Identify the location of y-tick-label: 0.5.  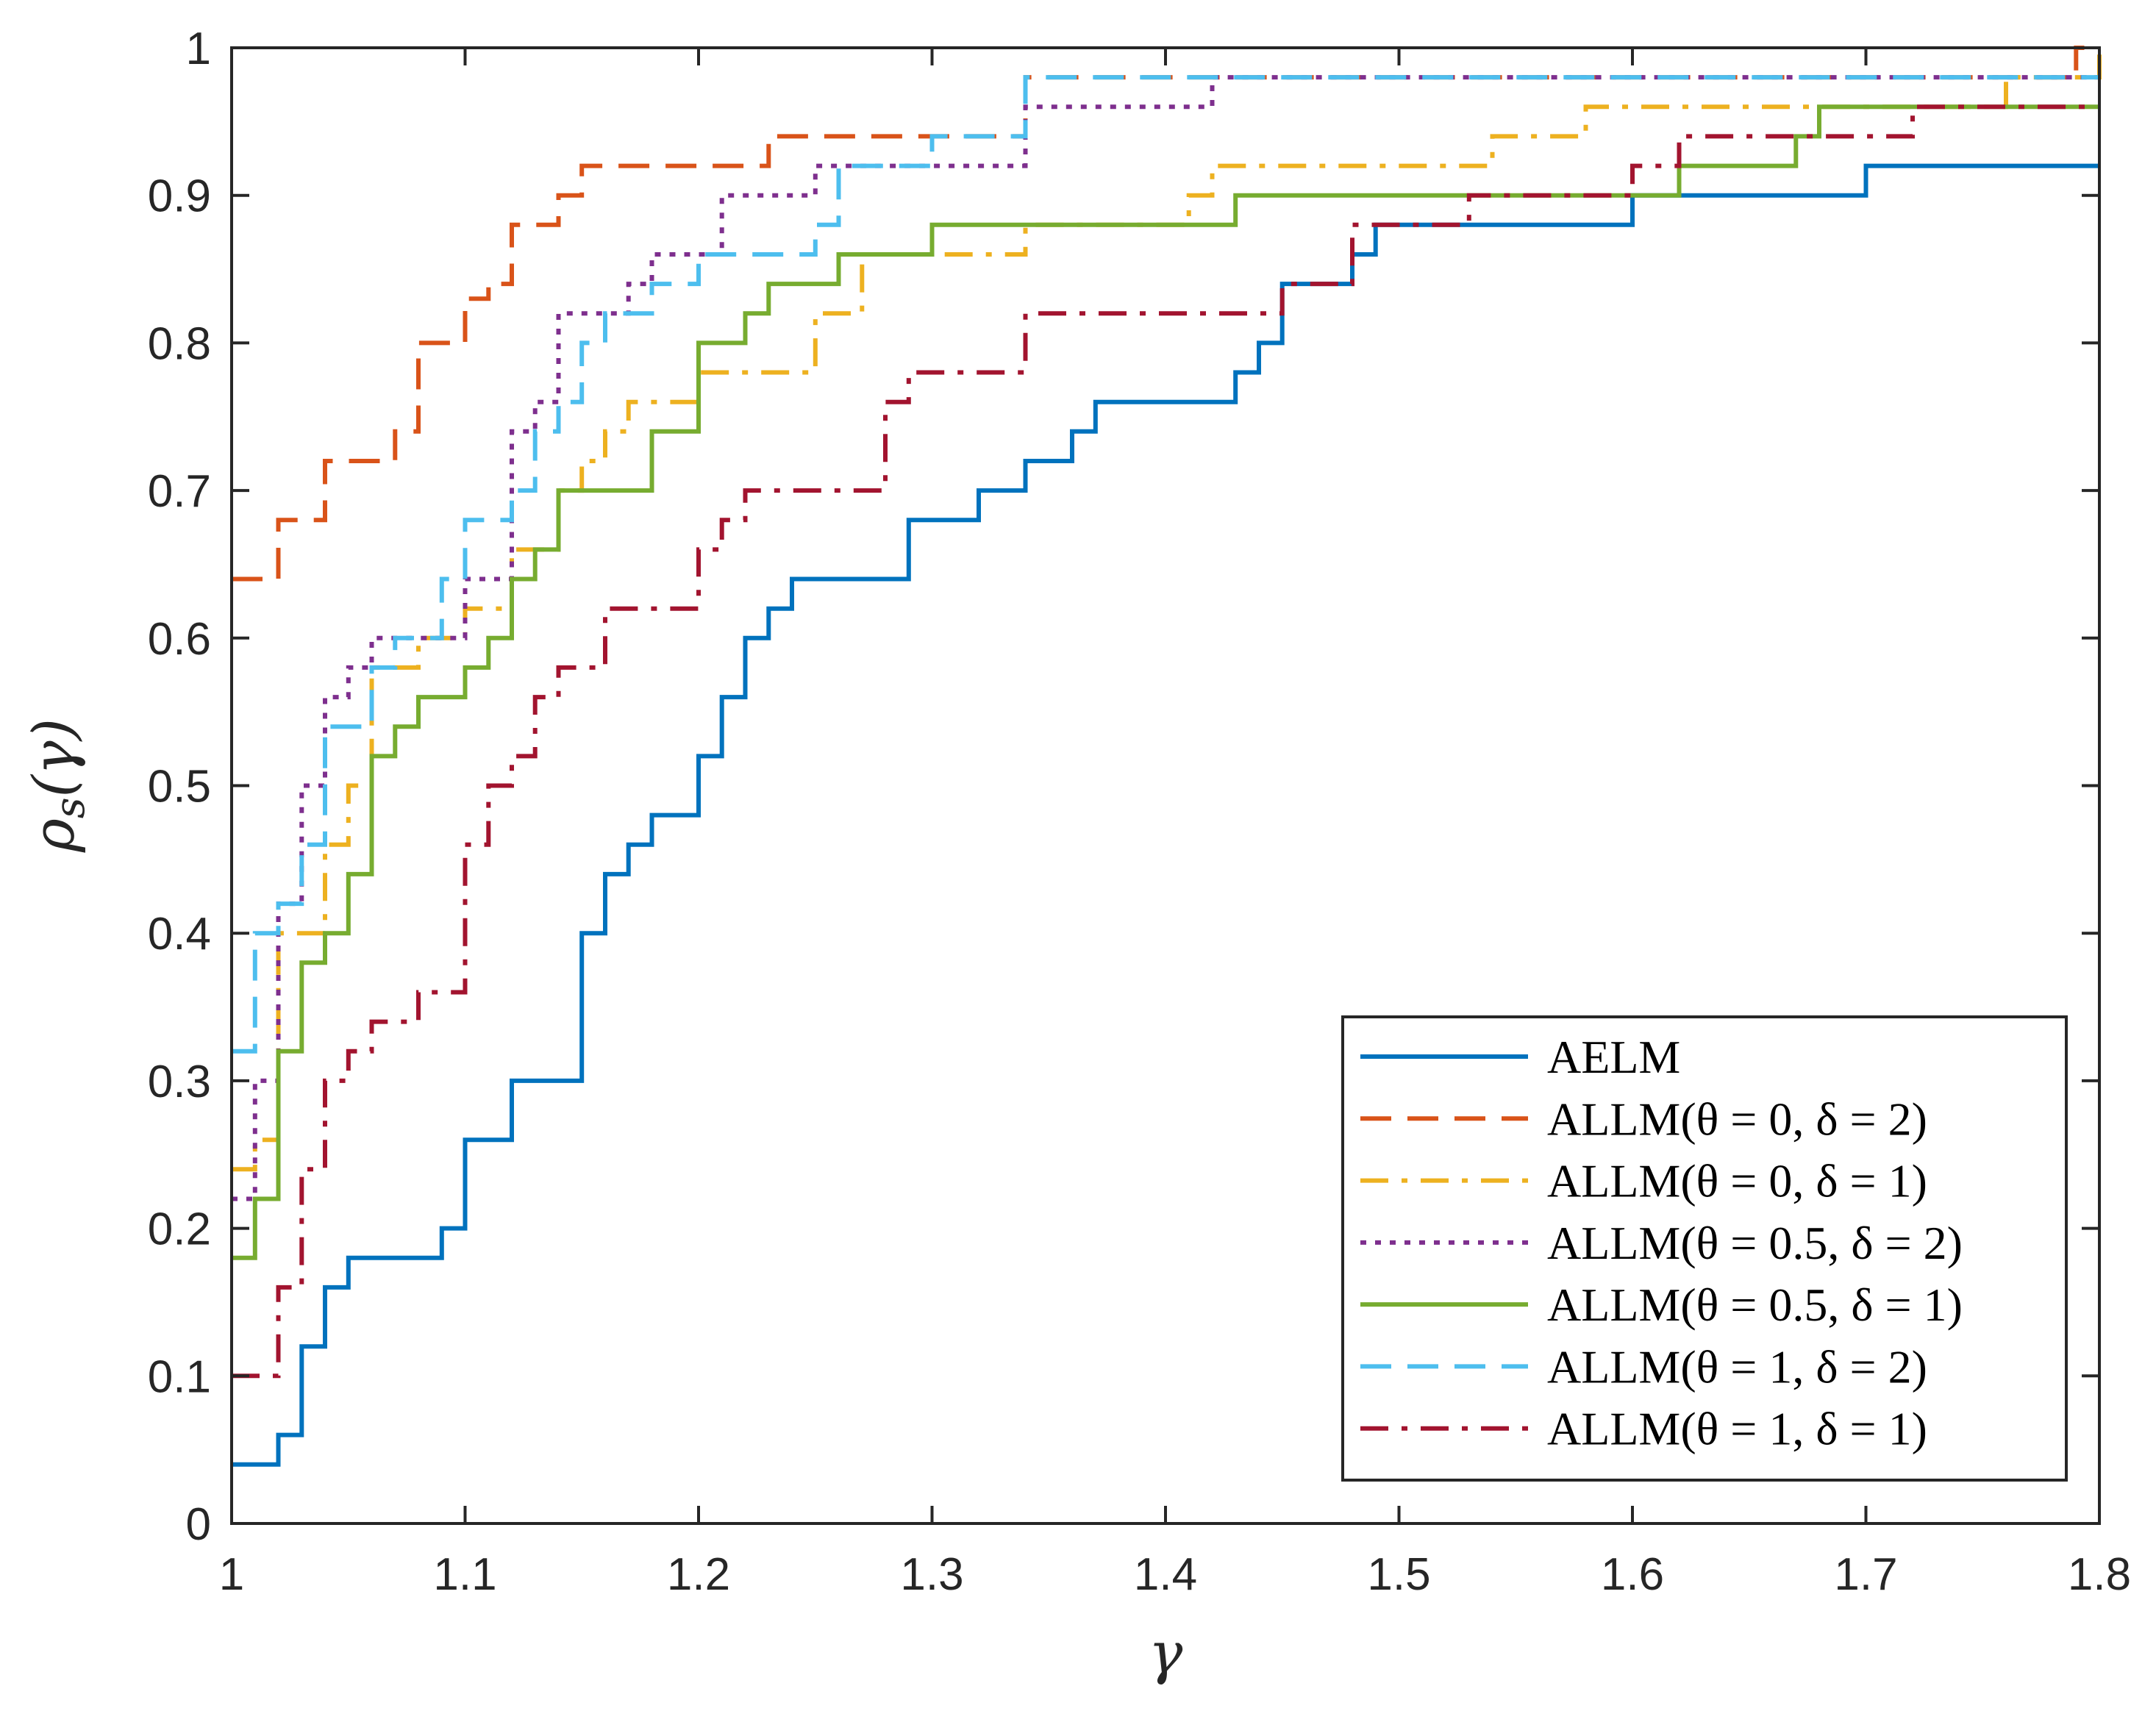
(179, 787).